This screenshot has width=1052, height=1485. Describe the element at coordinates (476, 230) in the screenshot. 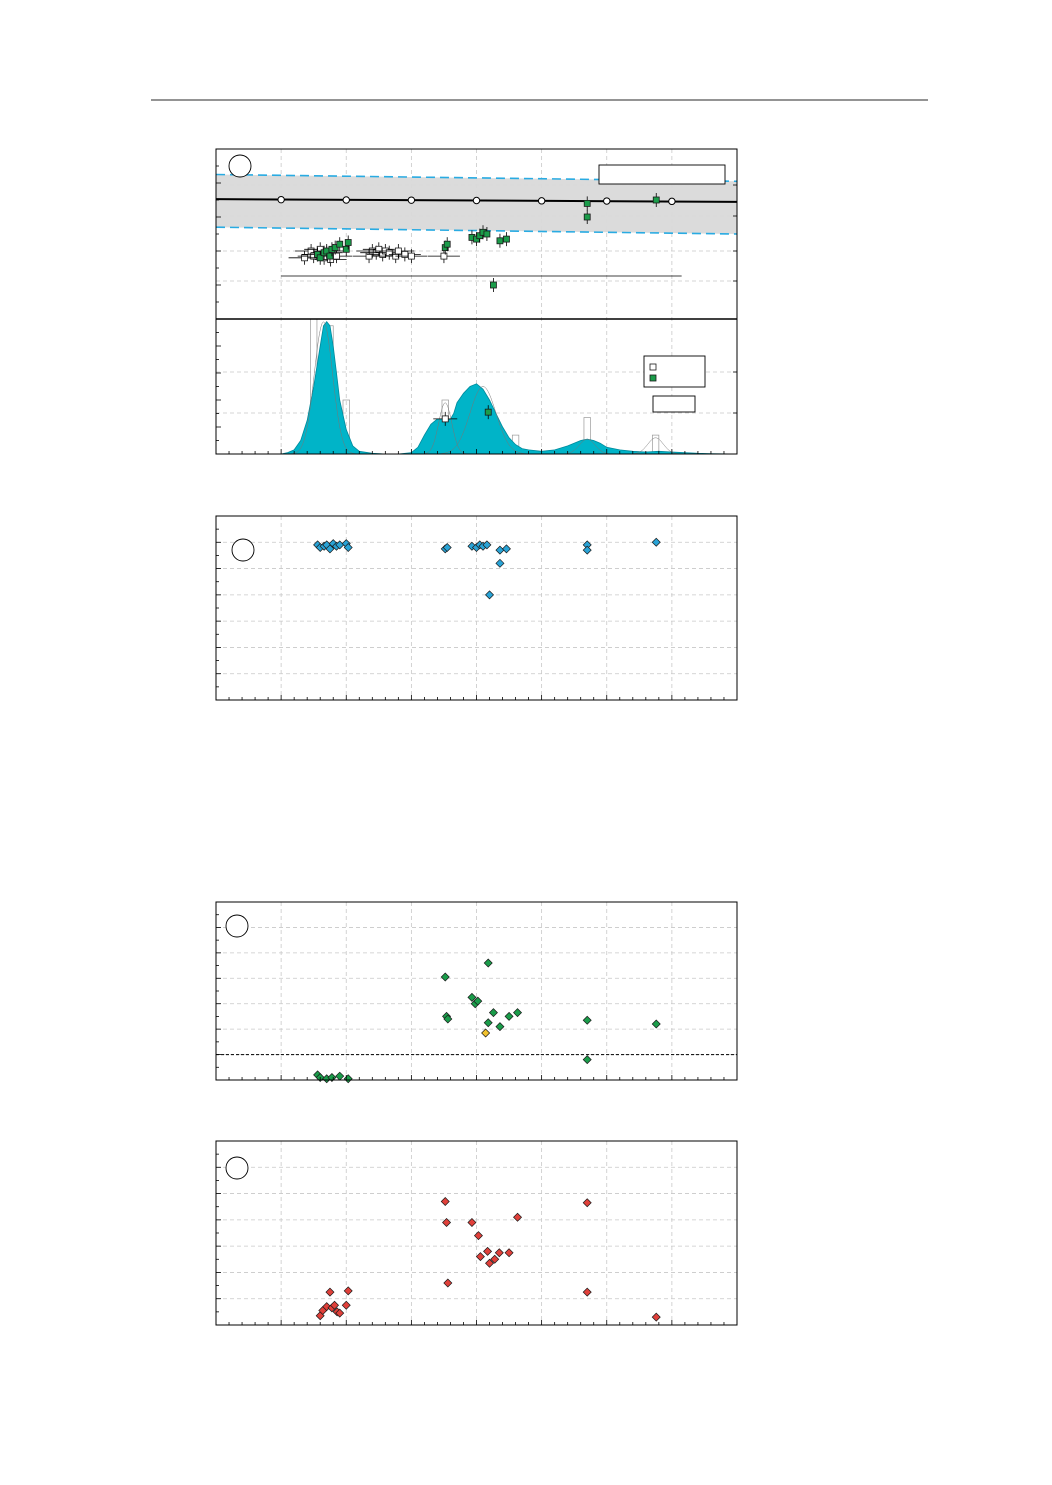

I see `panel-a-band-lower-line` at that location.